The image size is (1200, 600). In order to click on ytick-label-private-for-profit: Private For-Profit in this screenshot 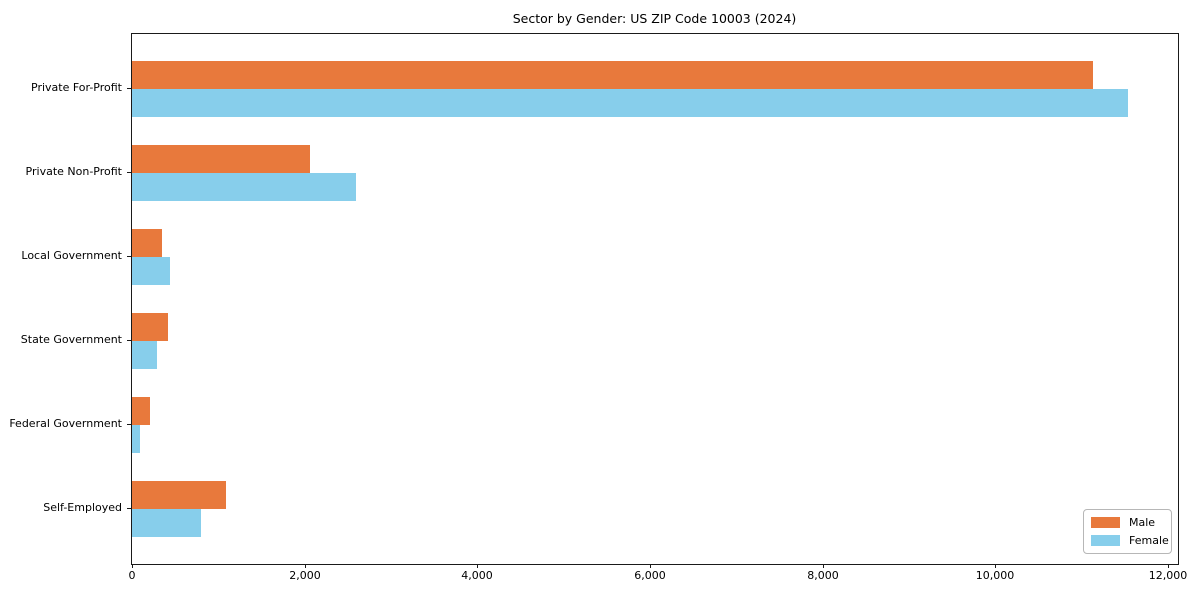, I will do `click(76, 87)`.